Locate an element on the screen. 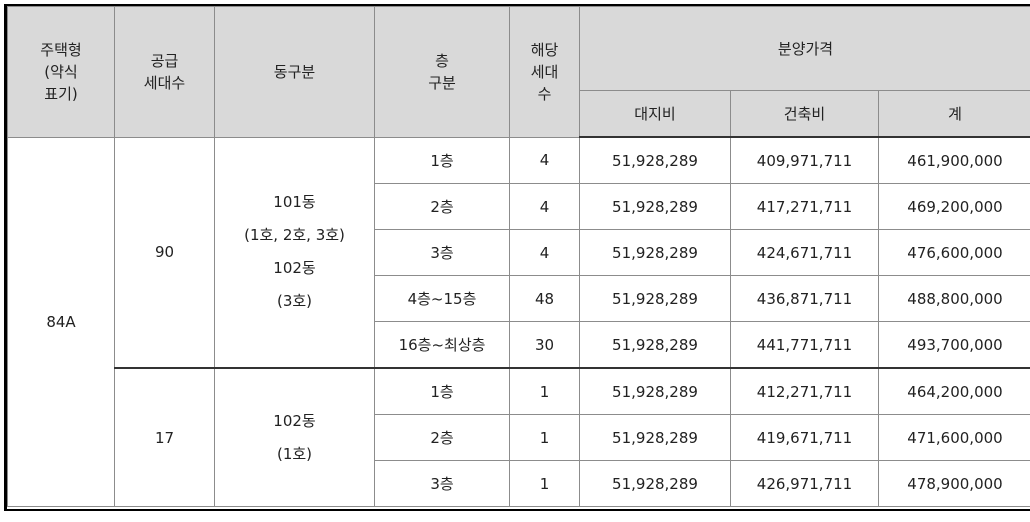 This screenshot has height=522, width=1030. building-cost-cell: 419,671,711 is located at coordinates (804, 437).